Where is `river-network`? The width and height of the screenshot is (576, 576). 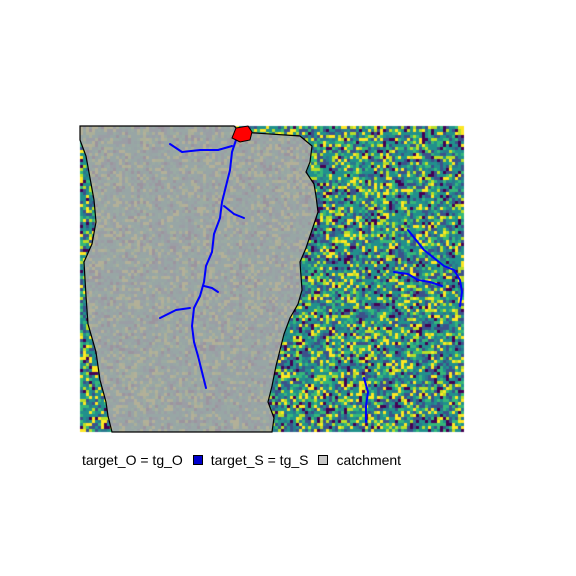
river-network is located at coordinates (202, 264).